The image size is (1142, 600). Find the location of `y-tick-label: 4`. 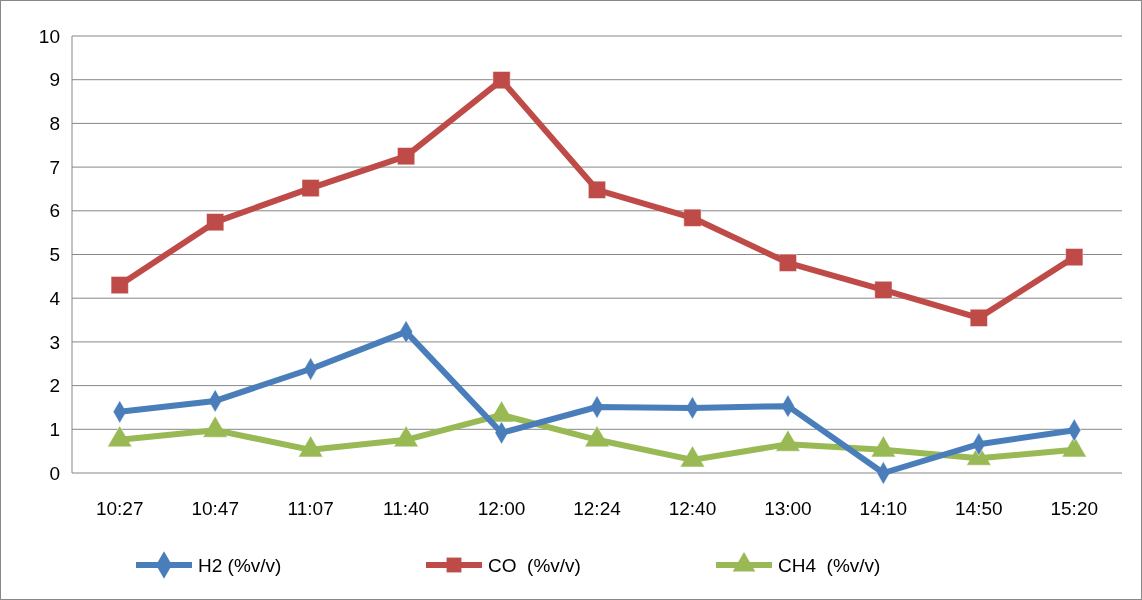

y-tick-label: 4 is located at coordinates (55, 298).